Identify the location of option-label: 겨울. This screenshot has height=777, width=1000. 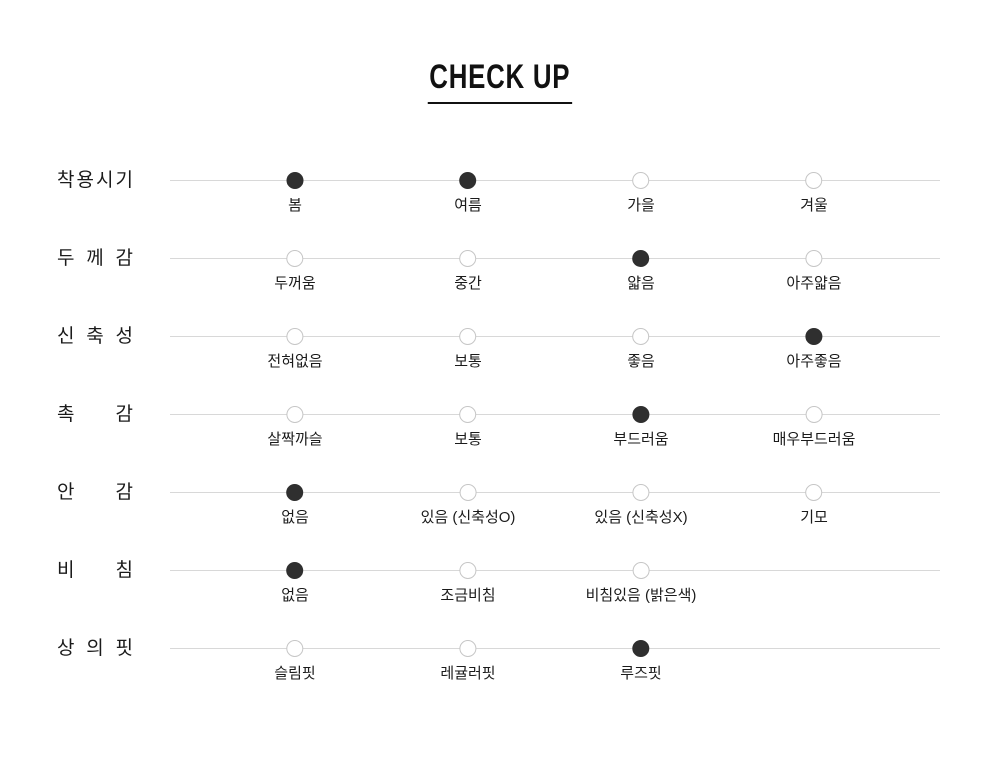
(814, 205).